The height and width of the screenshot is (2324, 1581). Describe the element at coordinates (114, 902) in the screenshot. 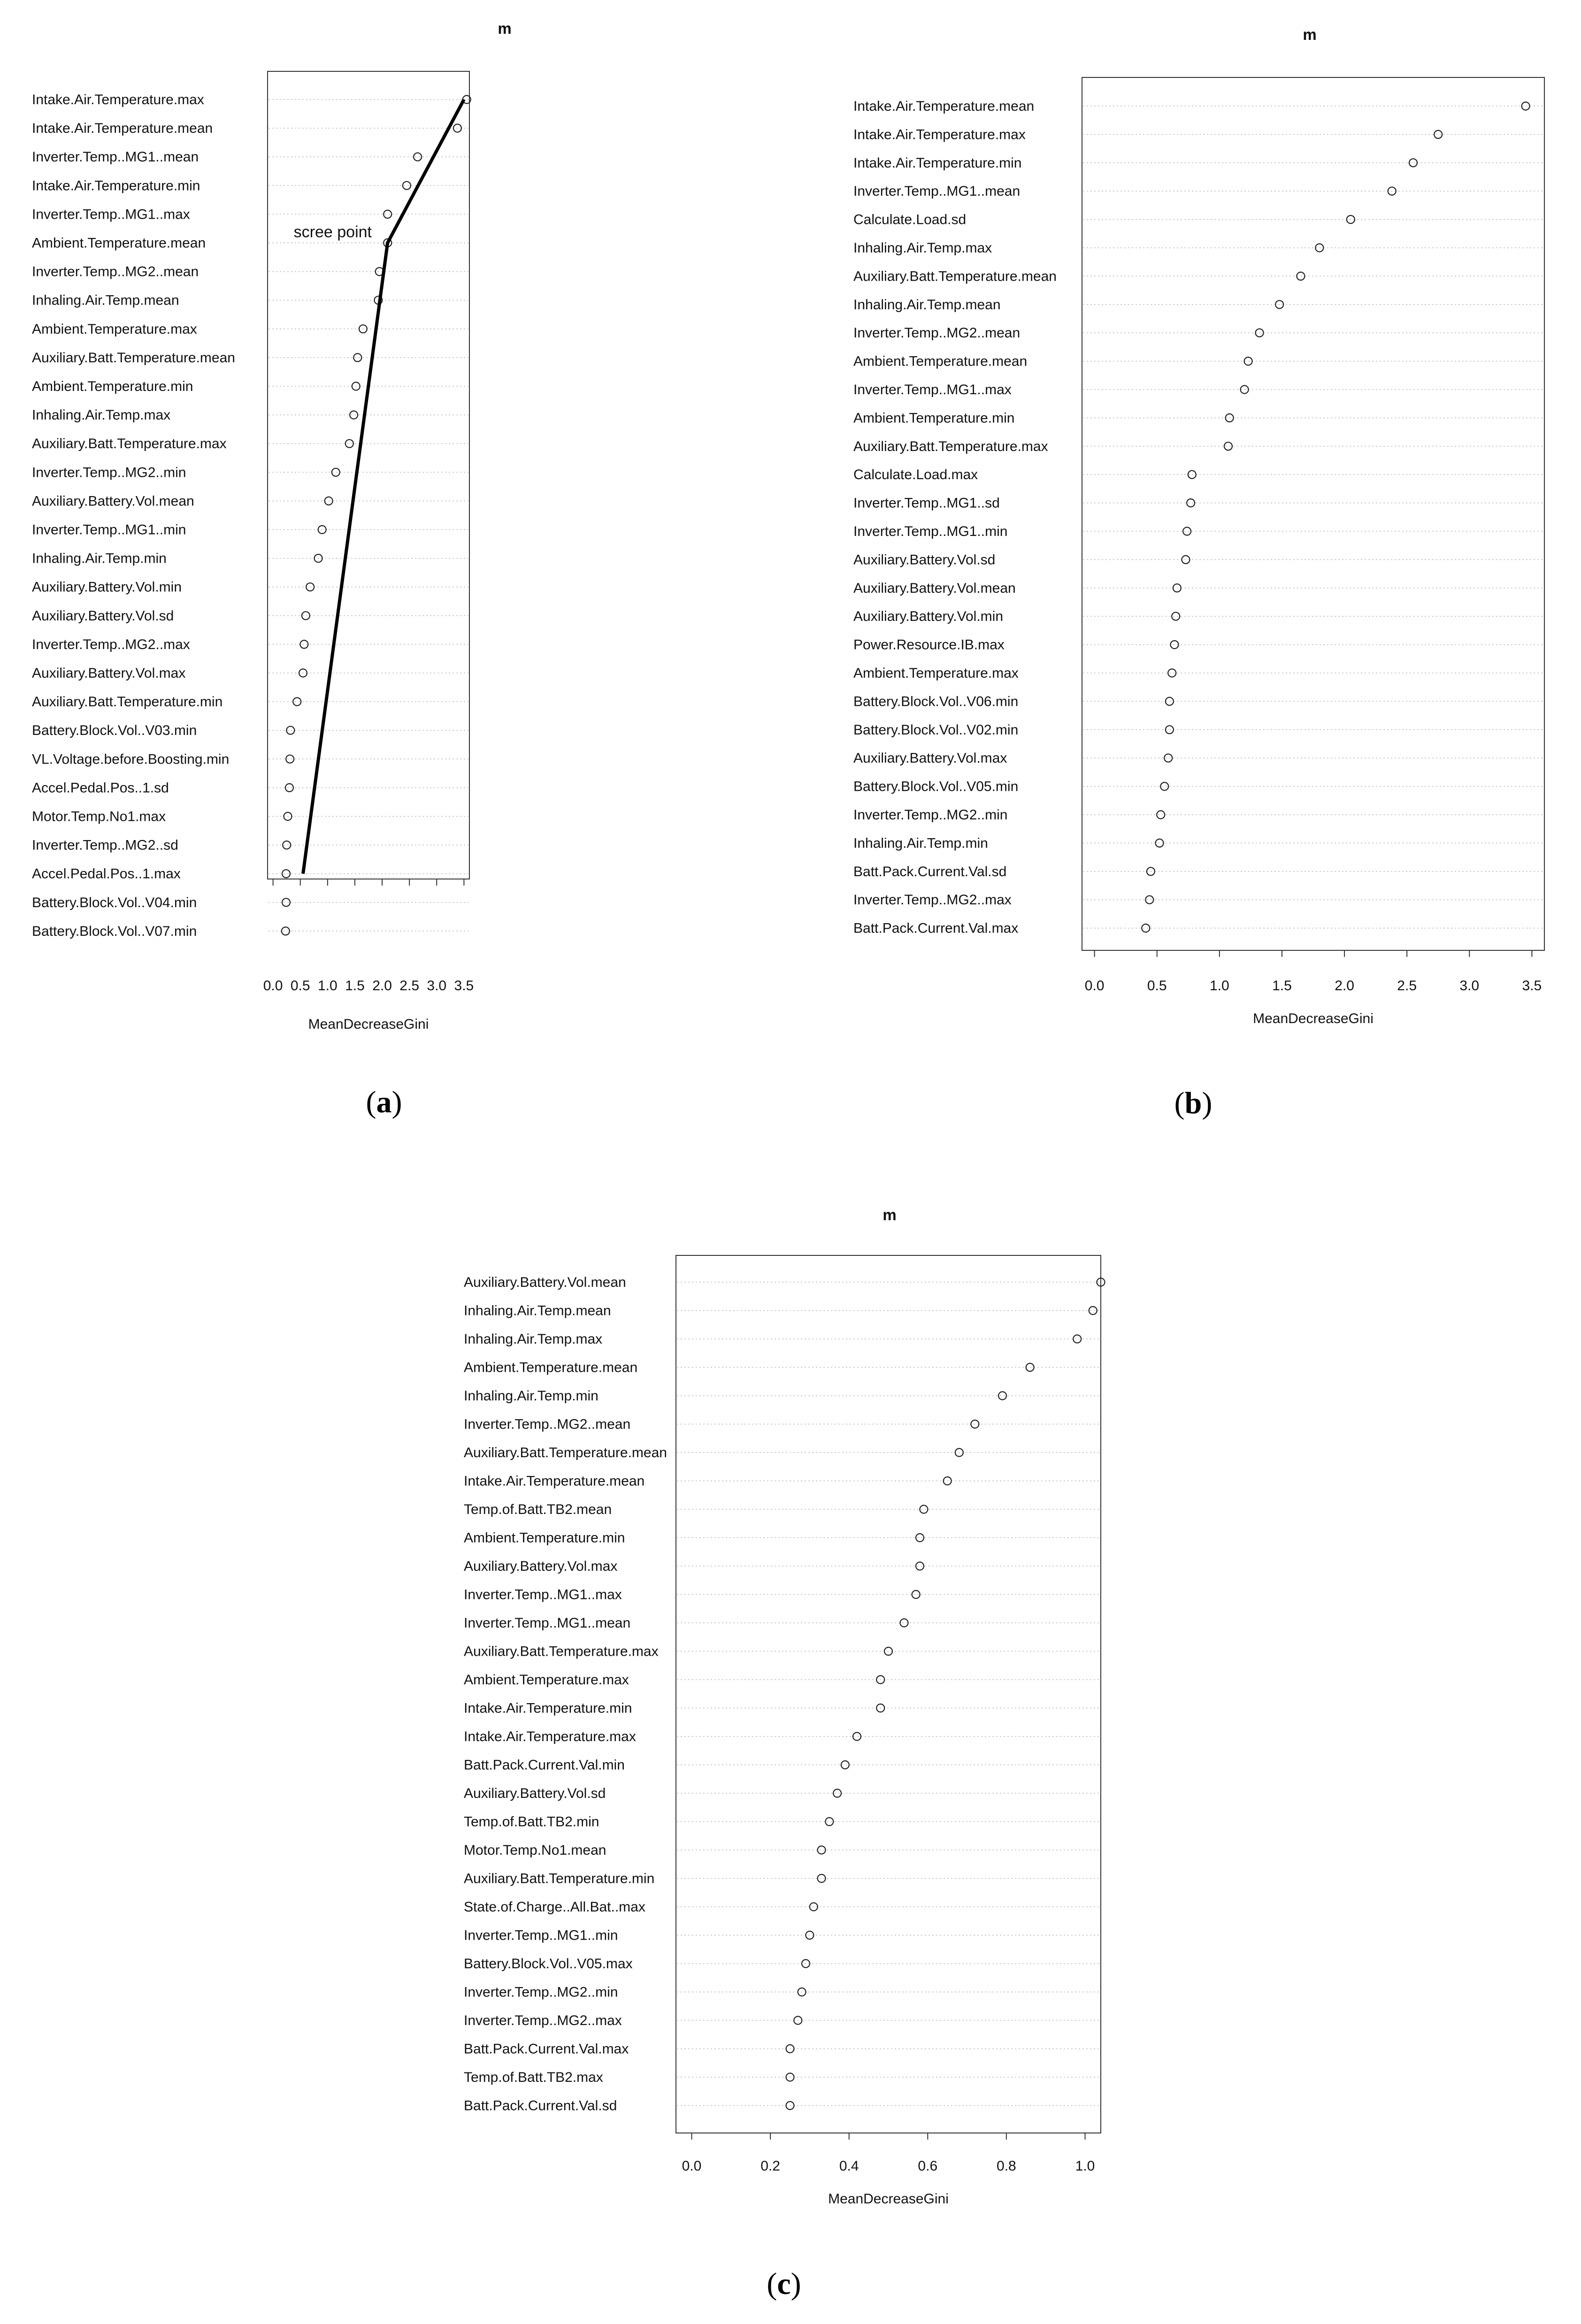

I see `row-label: Battery.Block.Vol..V04.min` at that location.